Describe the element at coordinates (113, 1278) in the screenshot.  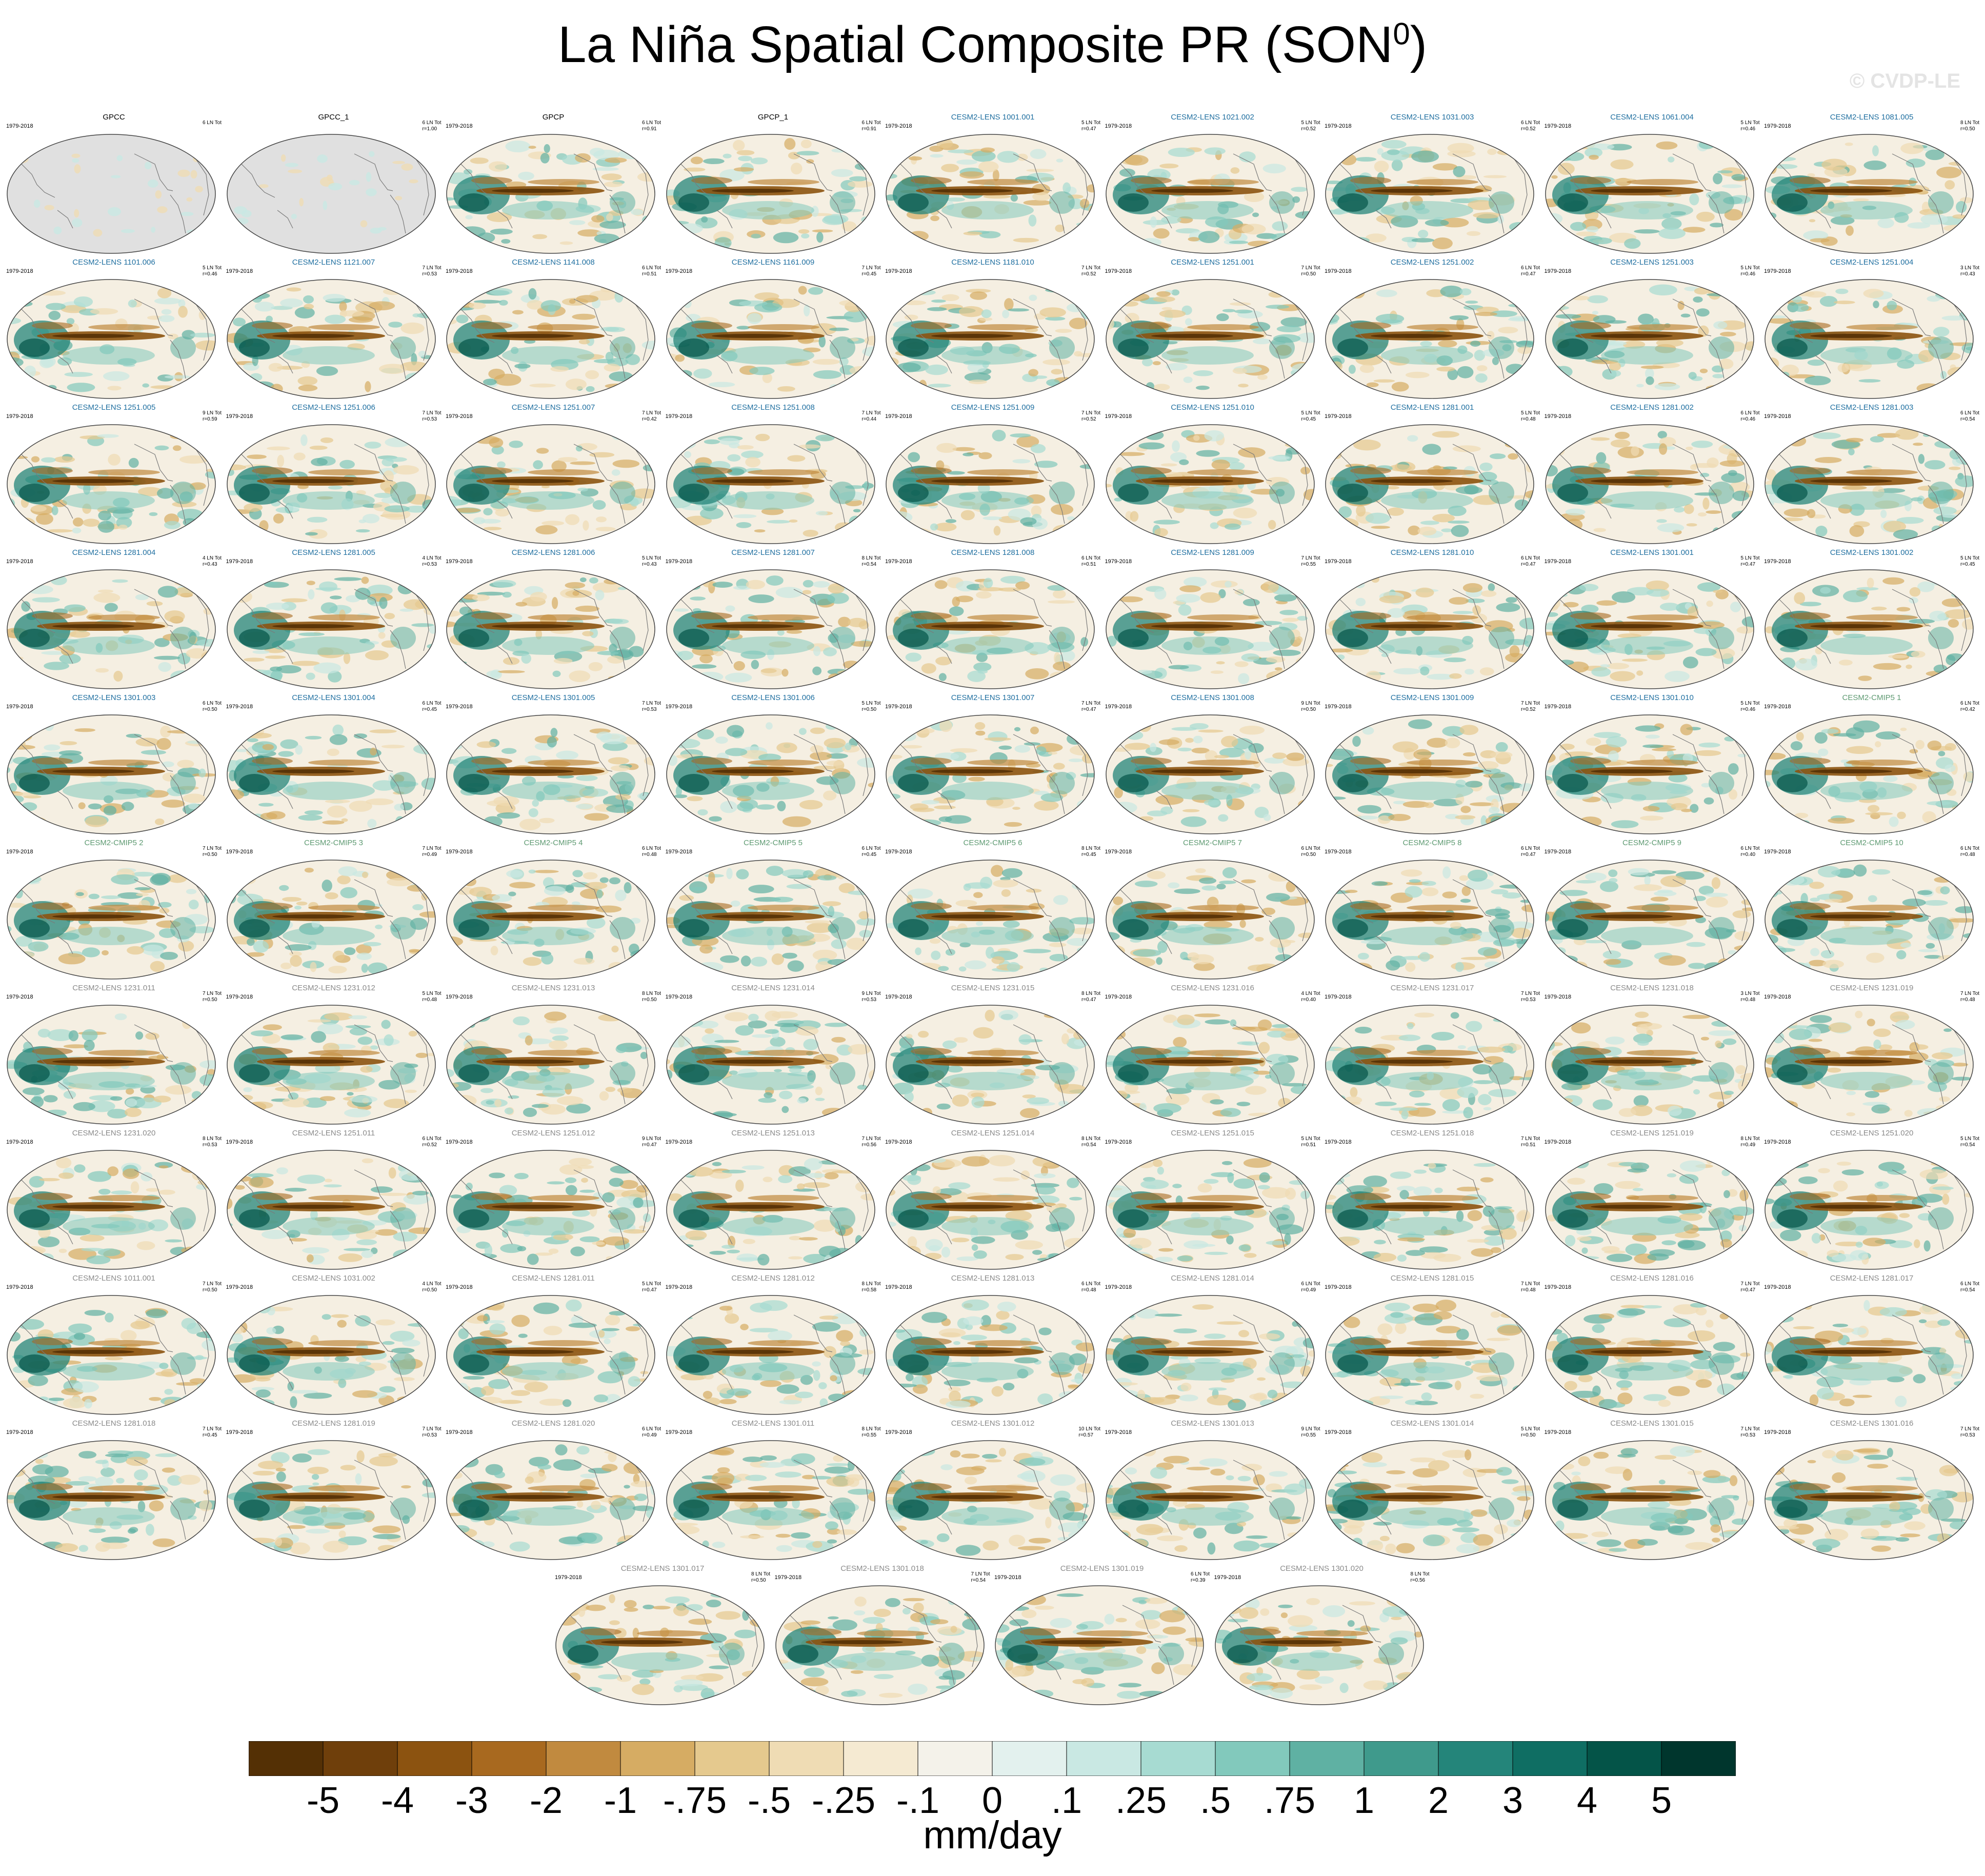
I see `panel-title: CESM2-LENS 1011.001` at that location.